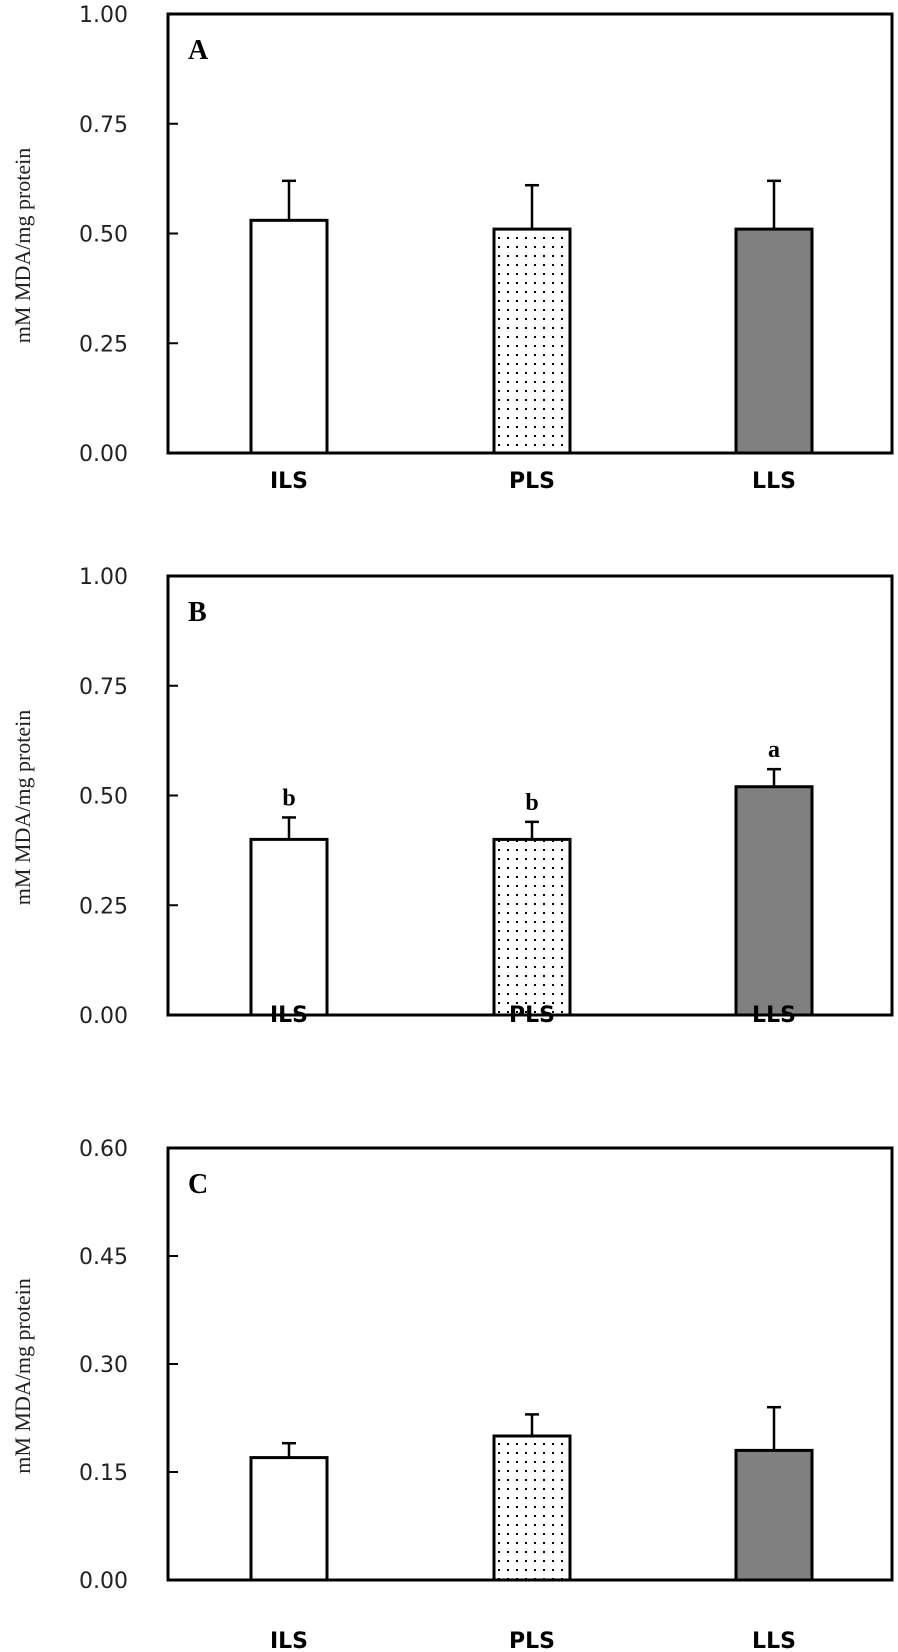  I want to click on panel-label: C, so click(198, 1184).